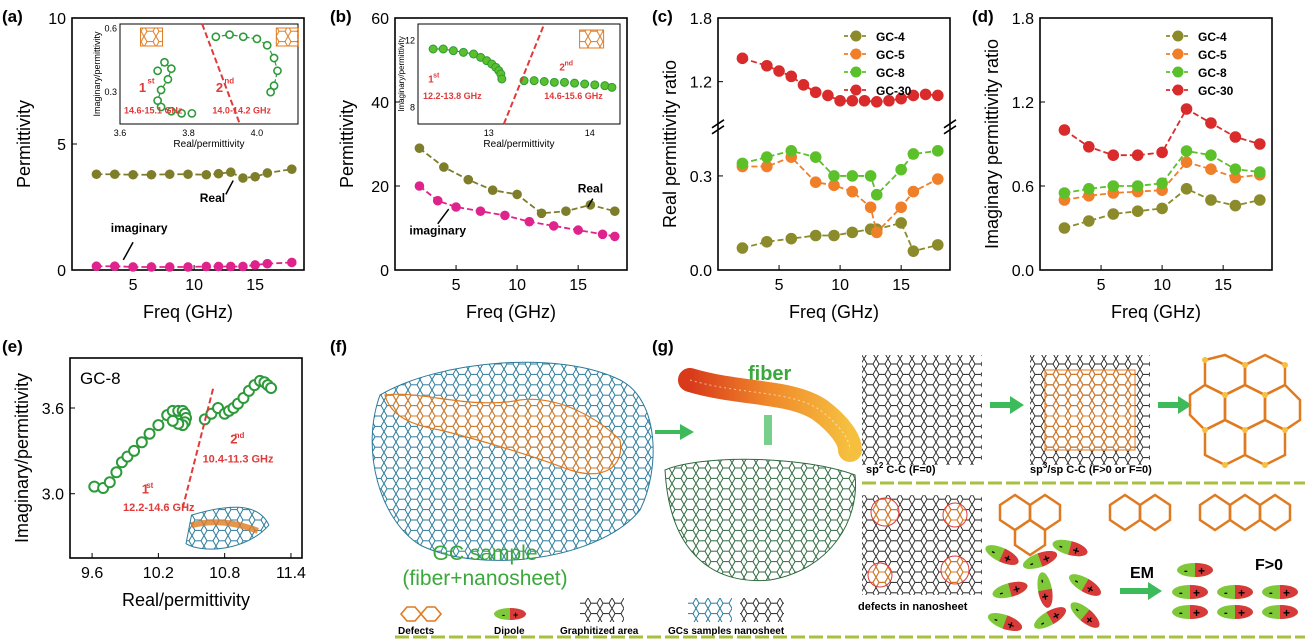  I want to click on dipole-minus-4: -, so click(1042, 581).